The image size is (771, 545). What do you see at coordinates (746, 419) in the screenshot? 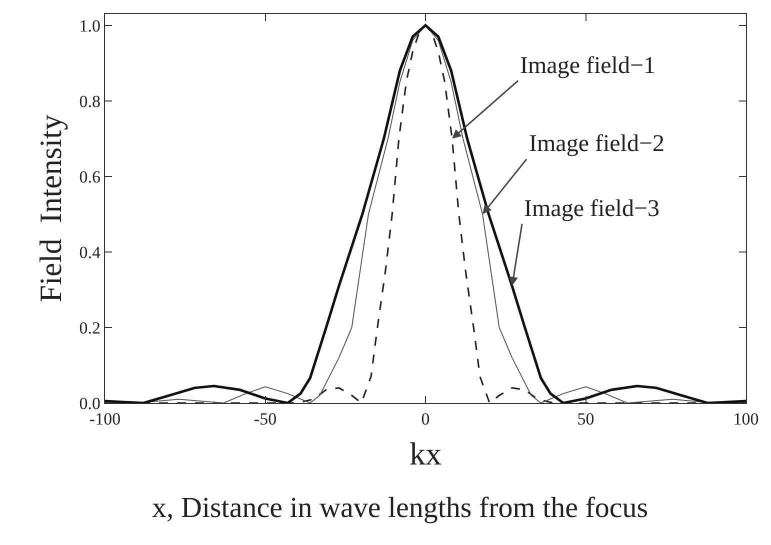
I see `x-tick-label: 100` at bounding box center [746, 419].